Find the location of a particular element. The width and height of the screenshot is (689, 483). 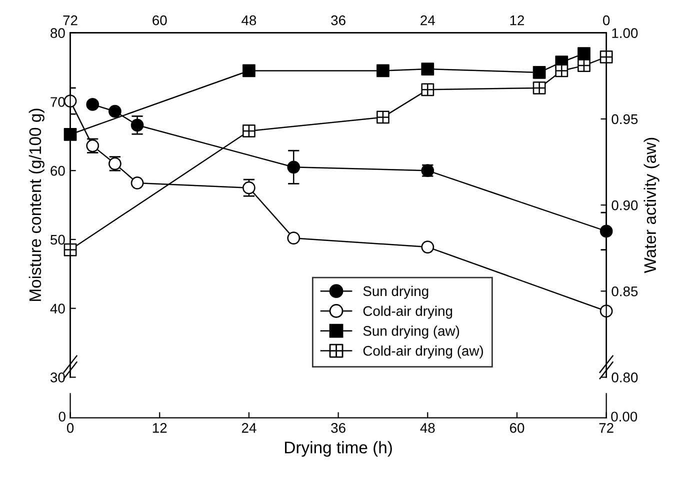

y2-tick-label: 0.80 is located at coordinates (625, 377).